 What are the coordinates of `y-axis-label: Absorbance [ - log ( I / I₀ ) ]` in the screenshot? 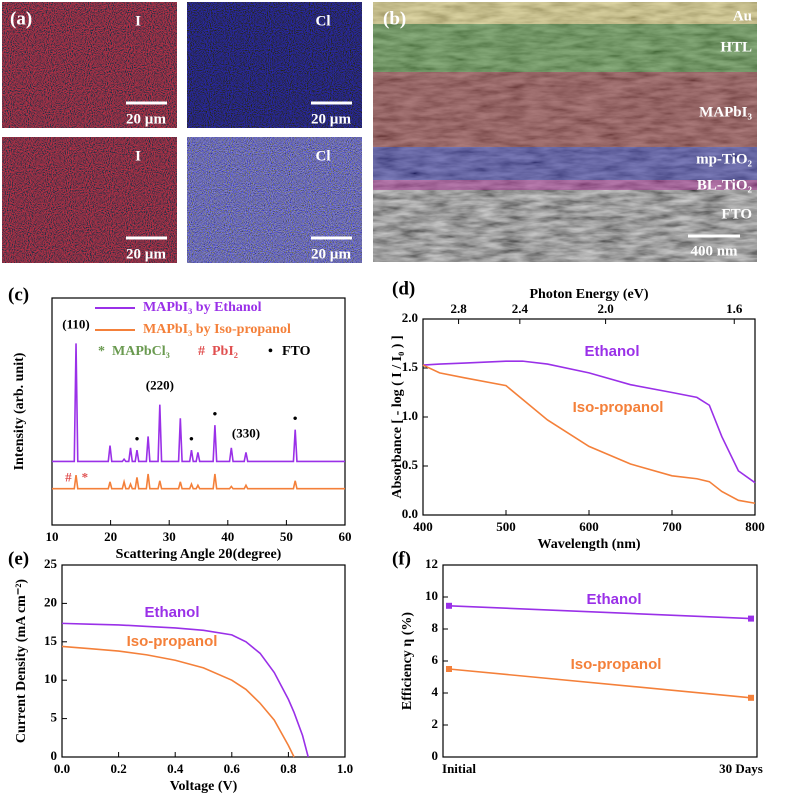 It's located at (397, 416).